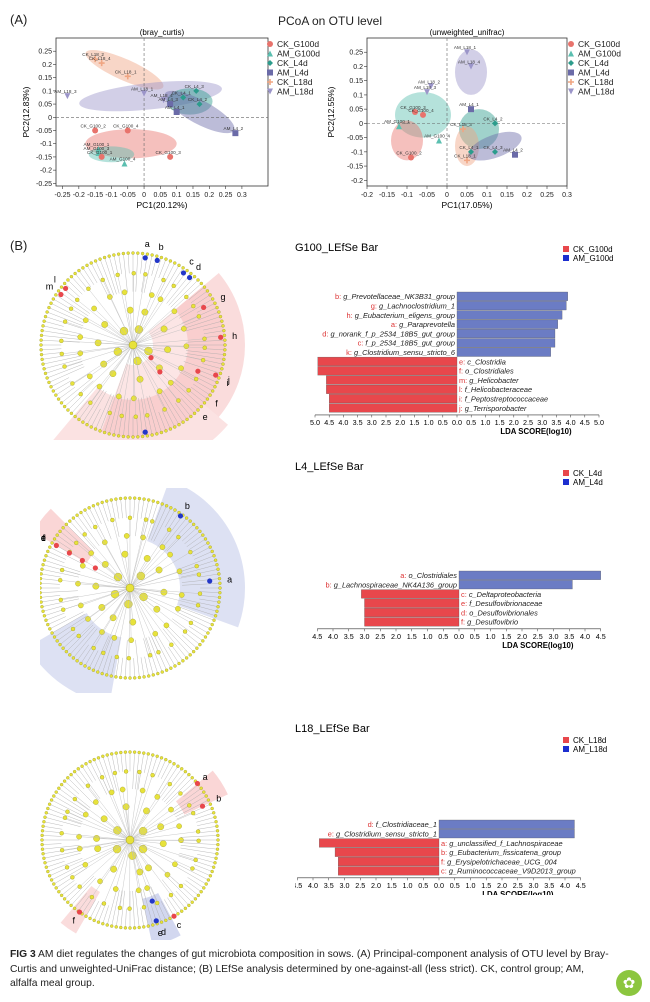  Describe the element at coordinates (295, 92) in the screenshot. I see `legend-label: AM_L18d` at that location.